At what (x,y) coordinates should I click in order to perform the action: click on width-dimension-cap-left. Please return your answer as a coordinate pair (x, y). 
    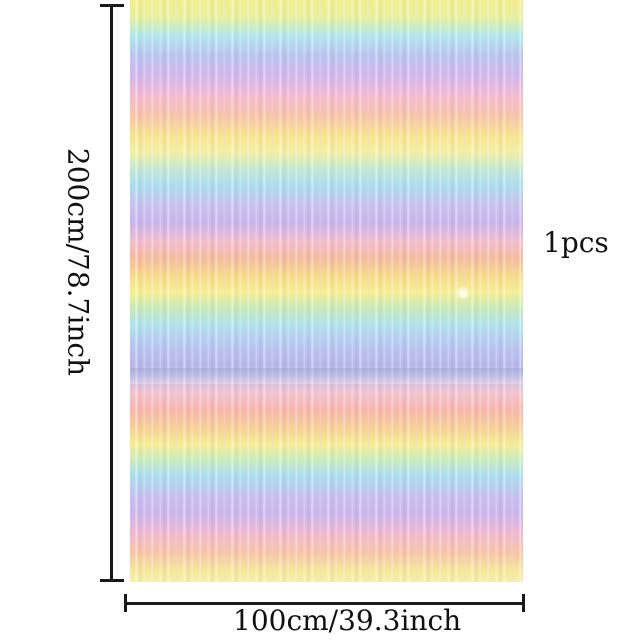
    Looking at the image, I should click on (125, 603).